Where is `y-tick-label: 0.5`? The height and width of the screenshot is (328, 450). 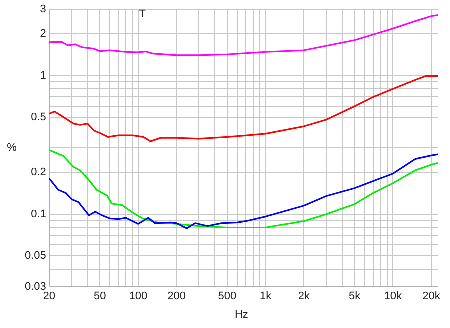
y-tick-label: 0.5 is located at coordinates (38, 117).